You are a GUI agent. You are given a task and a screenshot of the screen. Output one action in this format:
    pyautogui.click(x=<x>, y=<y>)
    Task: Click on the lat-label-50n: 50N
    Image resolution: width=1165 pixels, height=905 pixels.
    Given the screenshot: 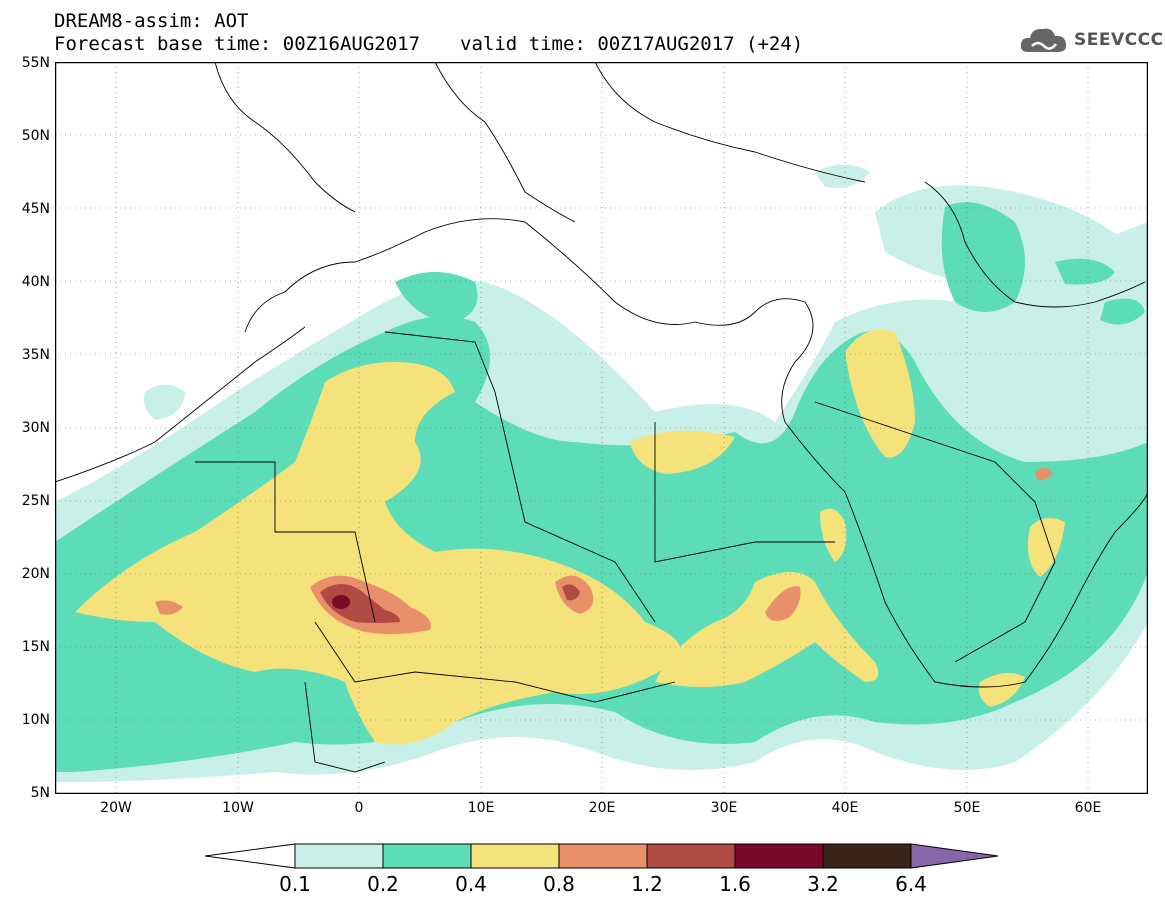 What is the action you would take?
    pyautogui.click(x=35, y=136)
    